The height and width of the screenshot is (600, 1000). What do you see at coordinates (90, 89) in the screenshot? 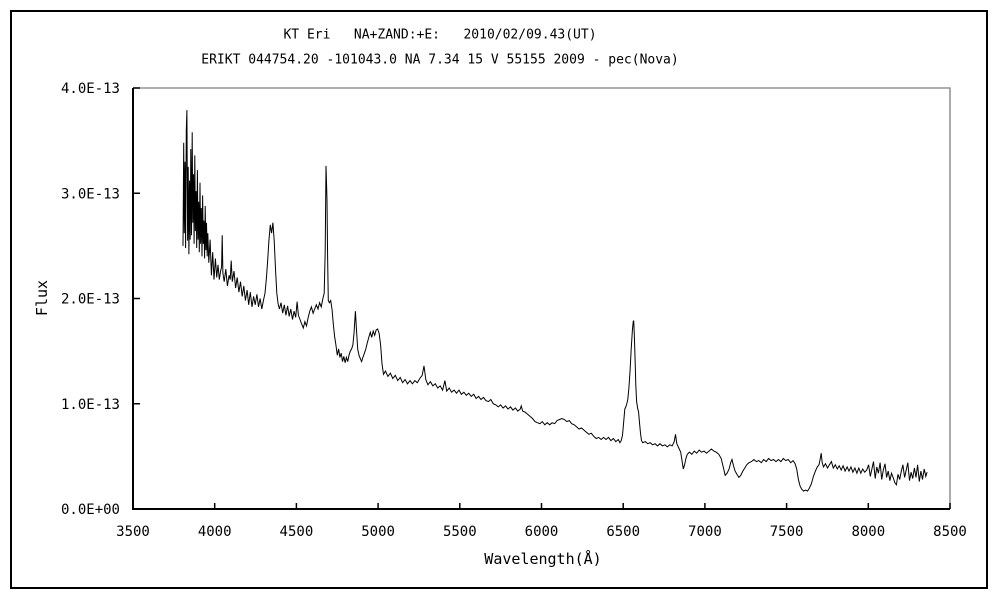
I see `y-tick-label: 4.0E-13` at bounding box center [90, 89].